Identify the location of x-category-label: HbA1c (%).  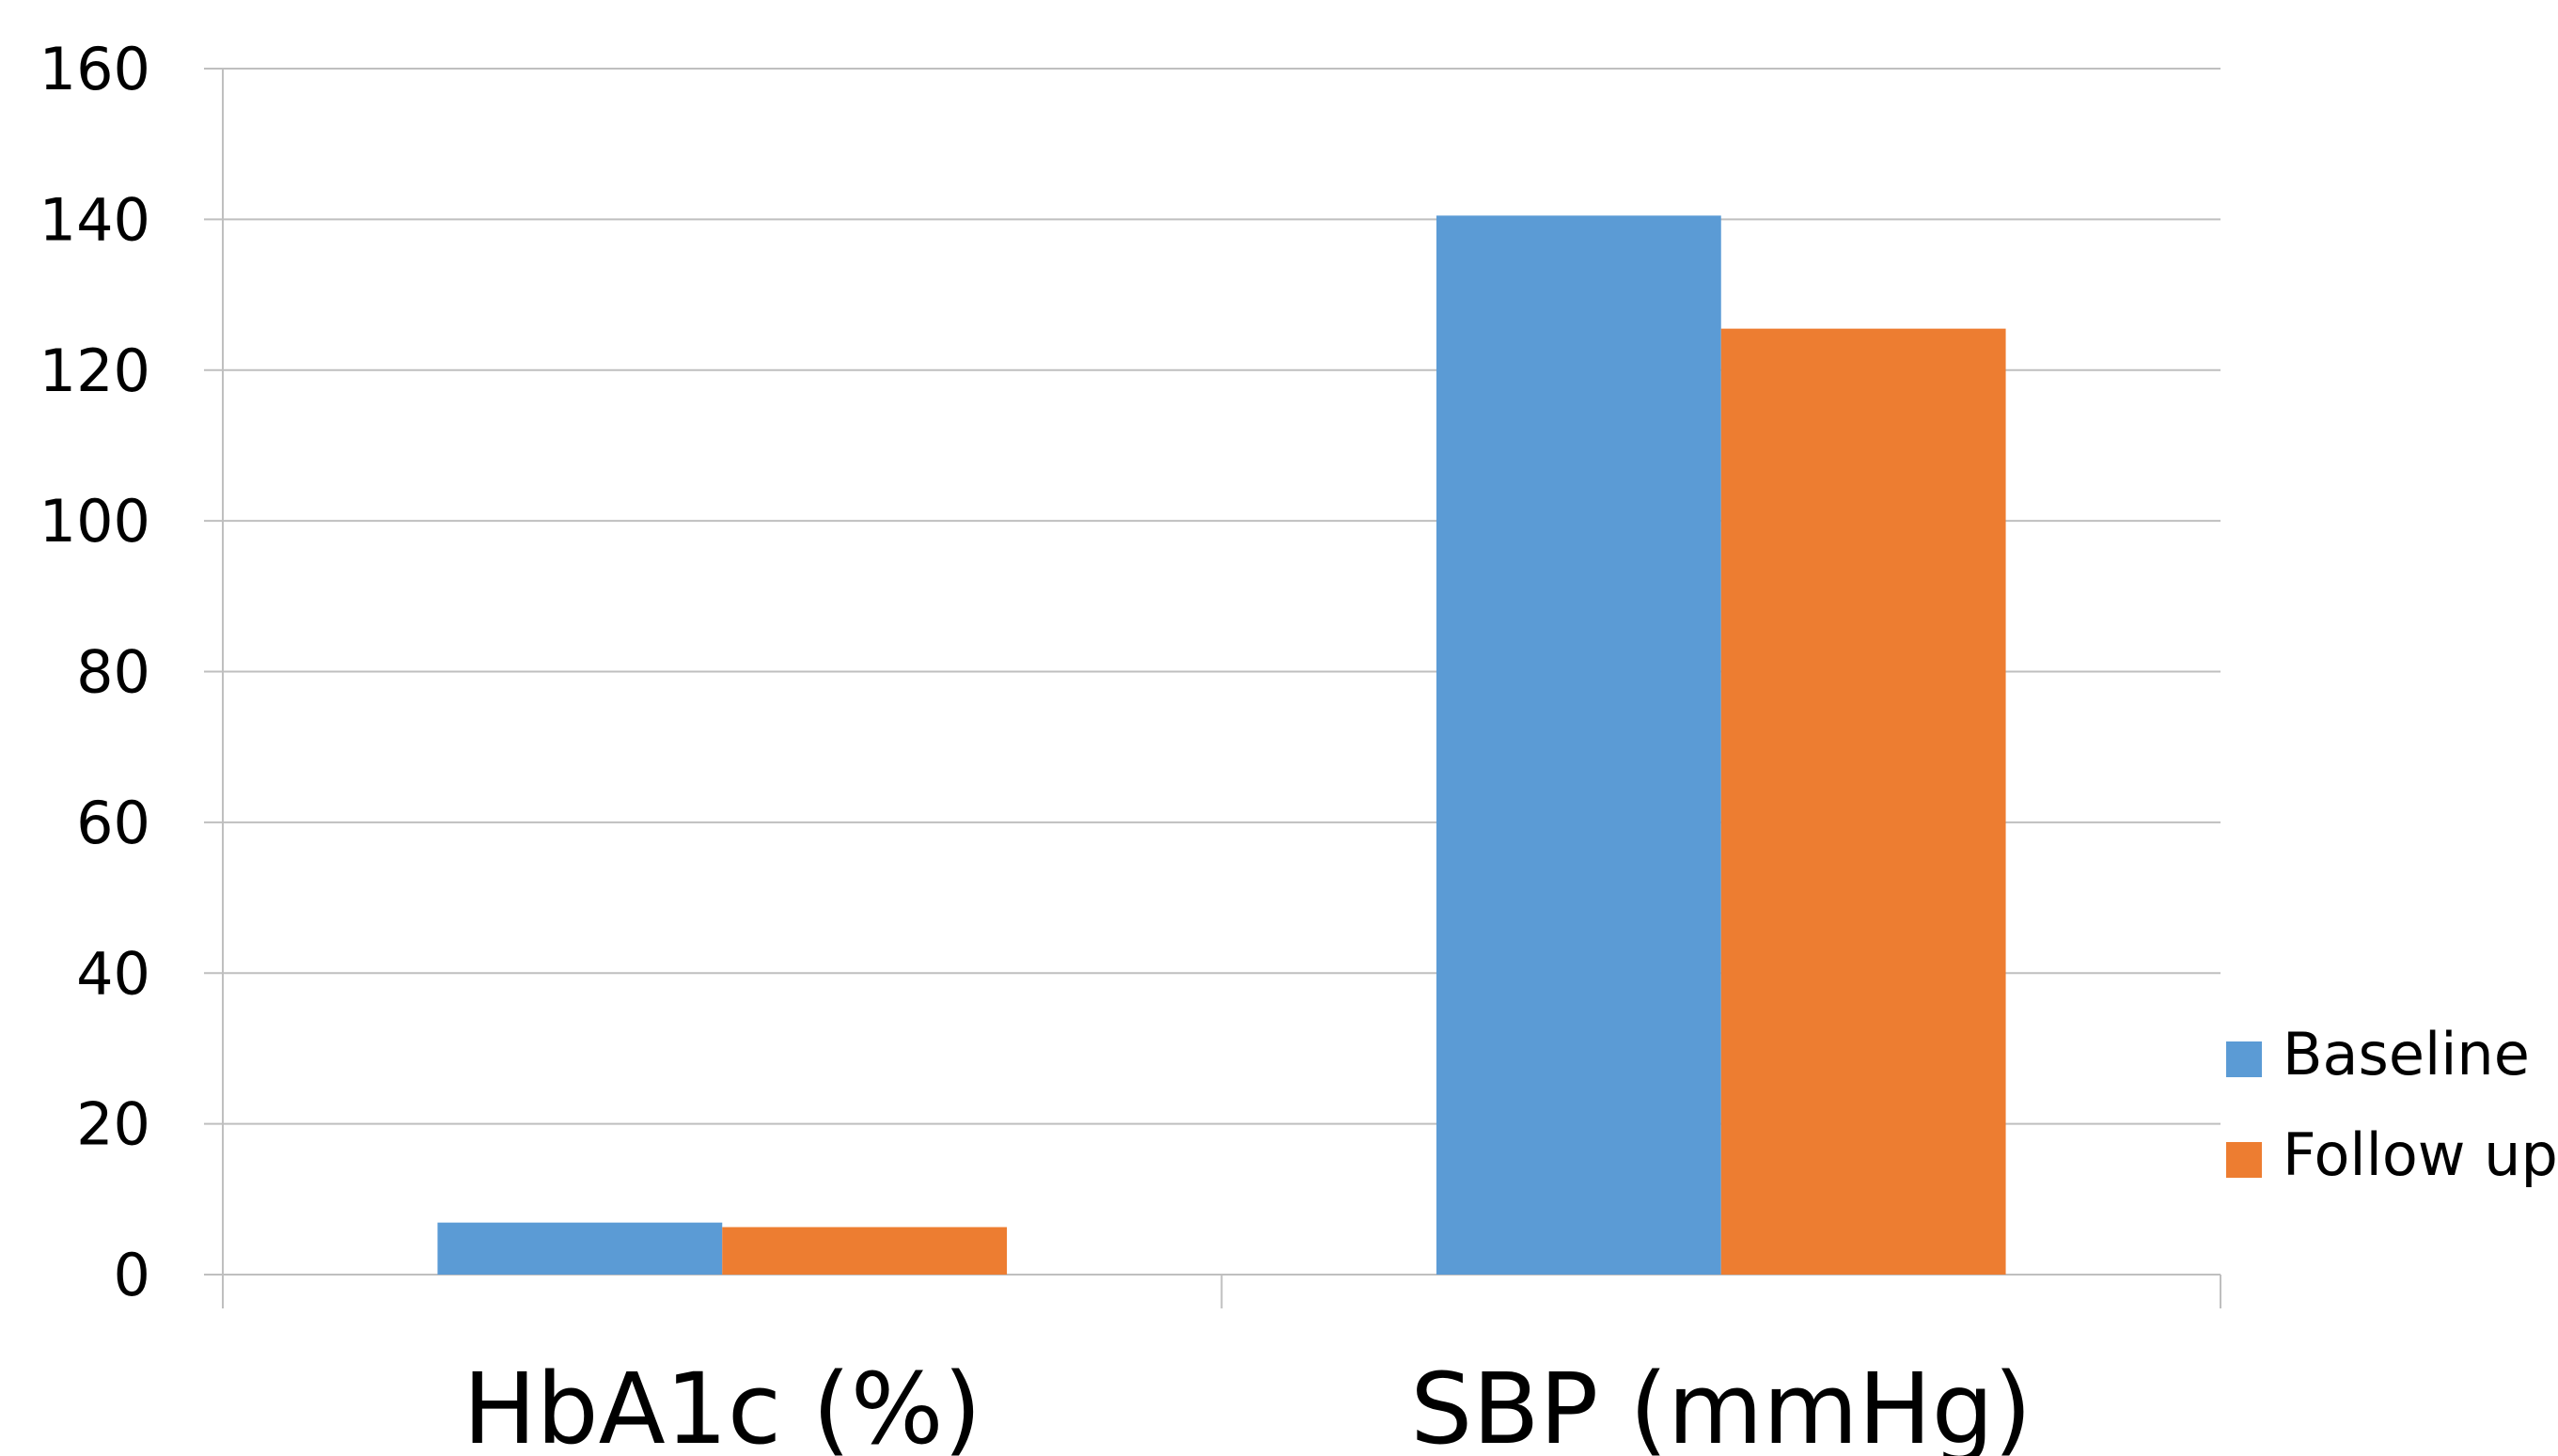
(722, 1404).